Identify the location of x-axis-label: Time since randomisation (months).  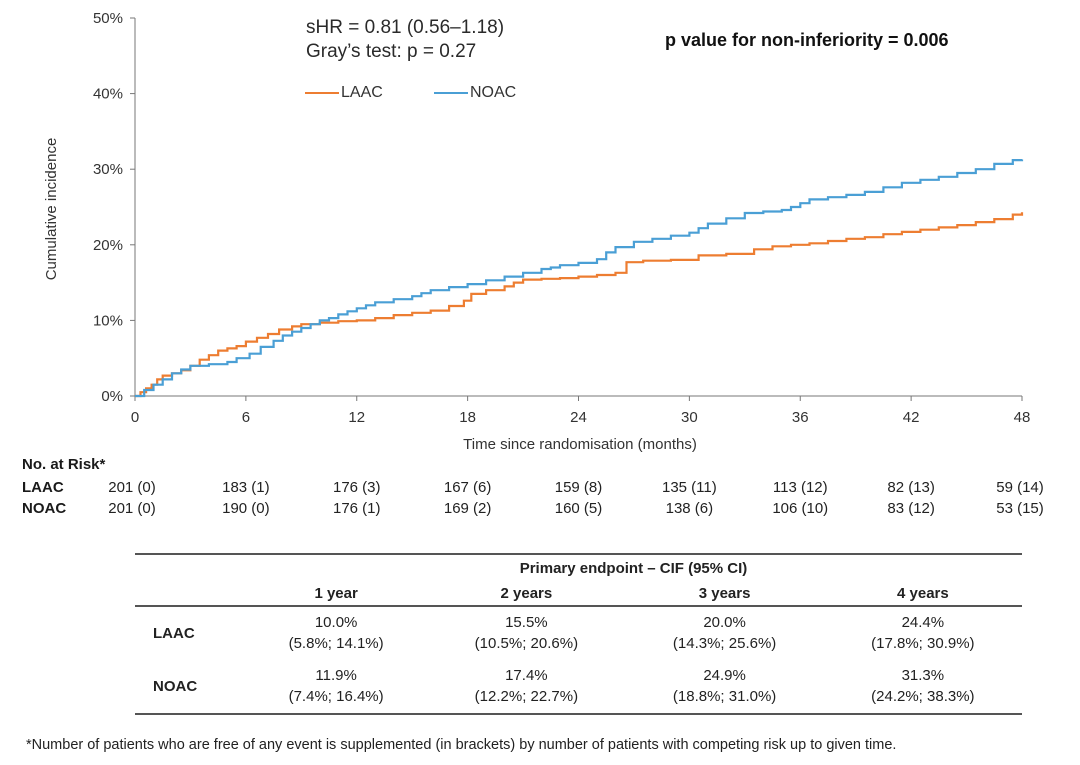
(580, 444).